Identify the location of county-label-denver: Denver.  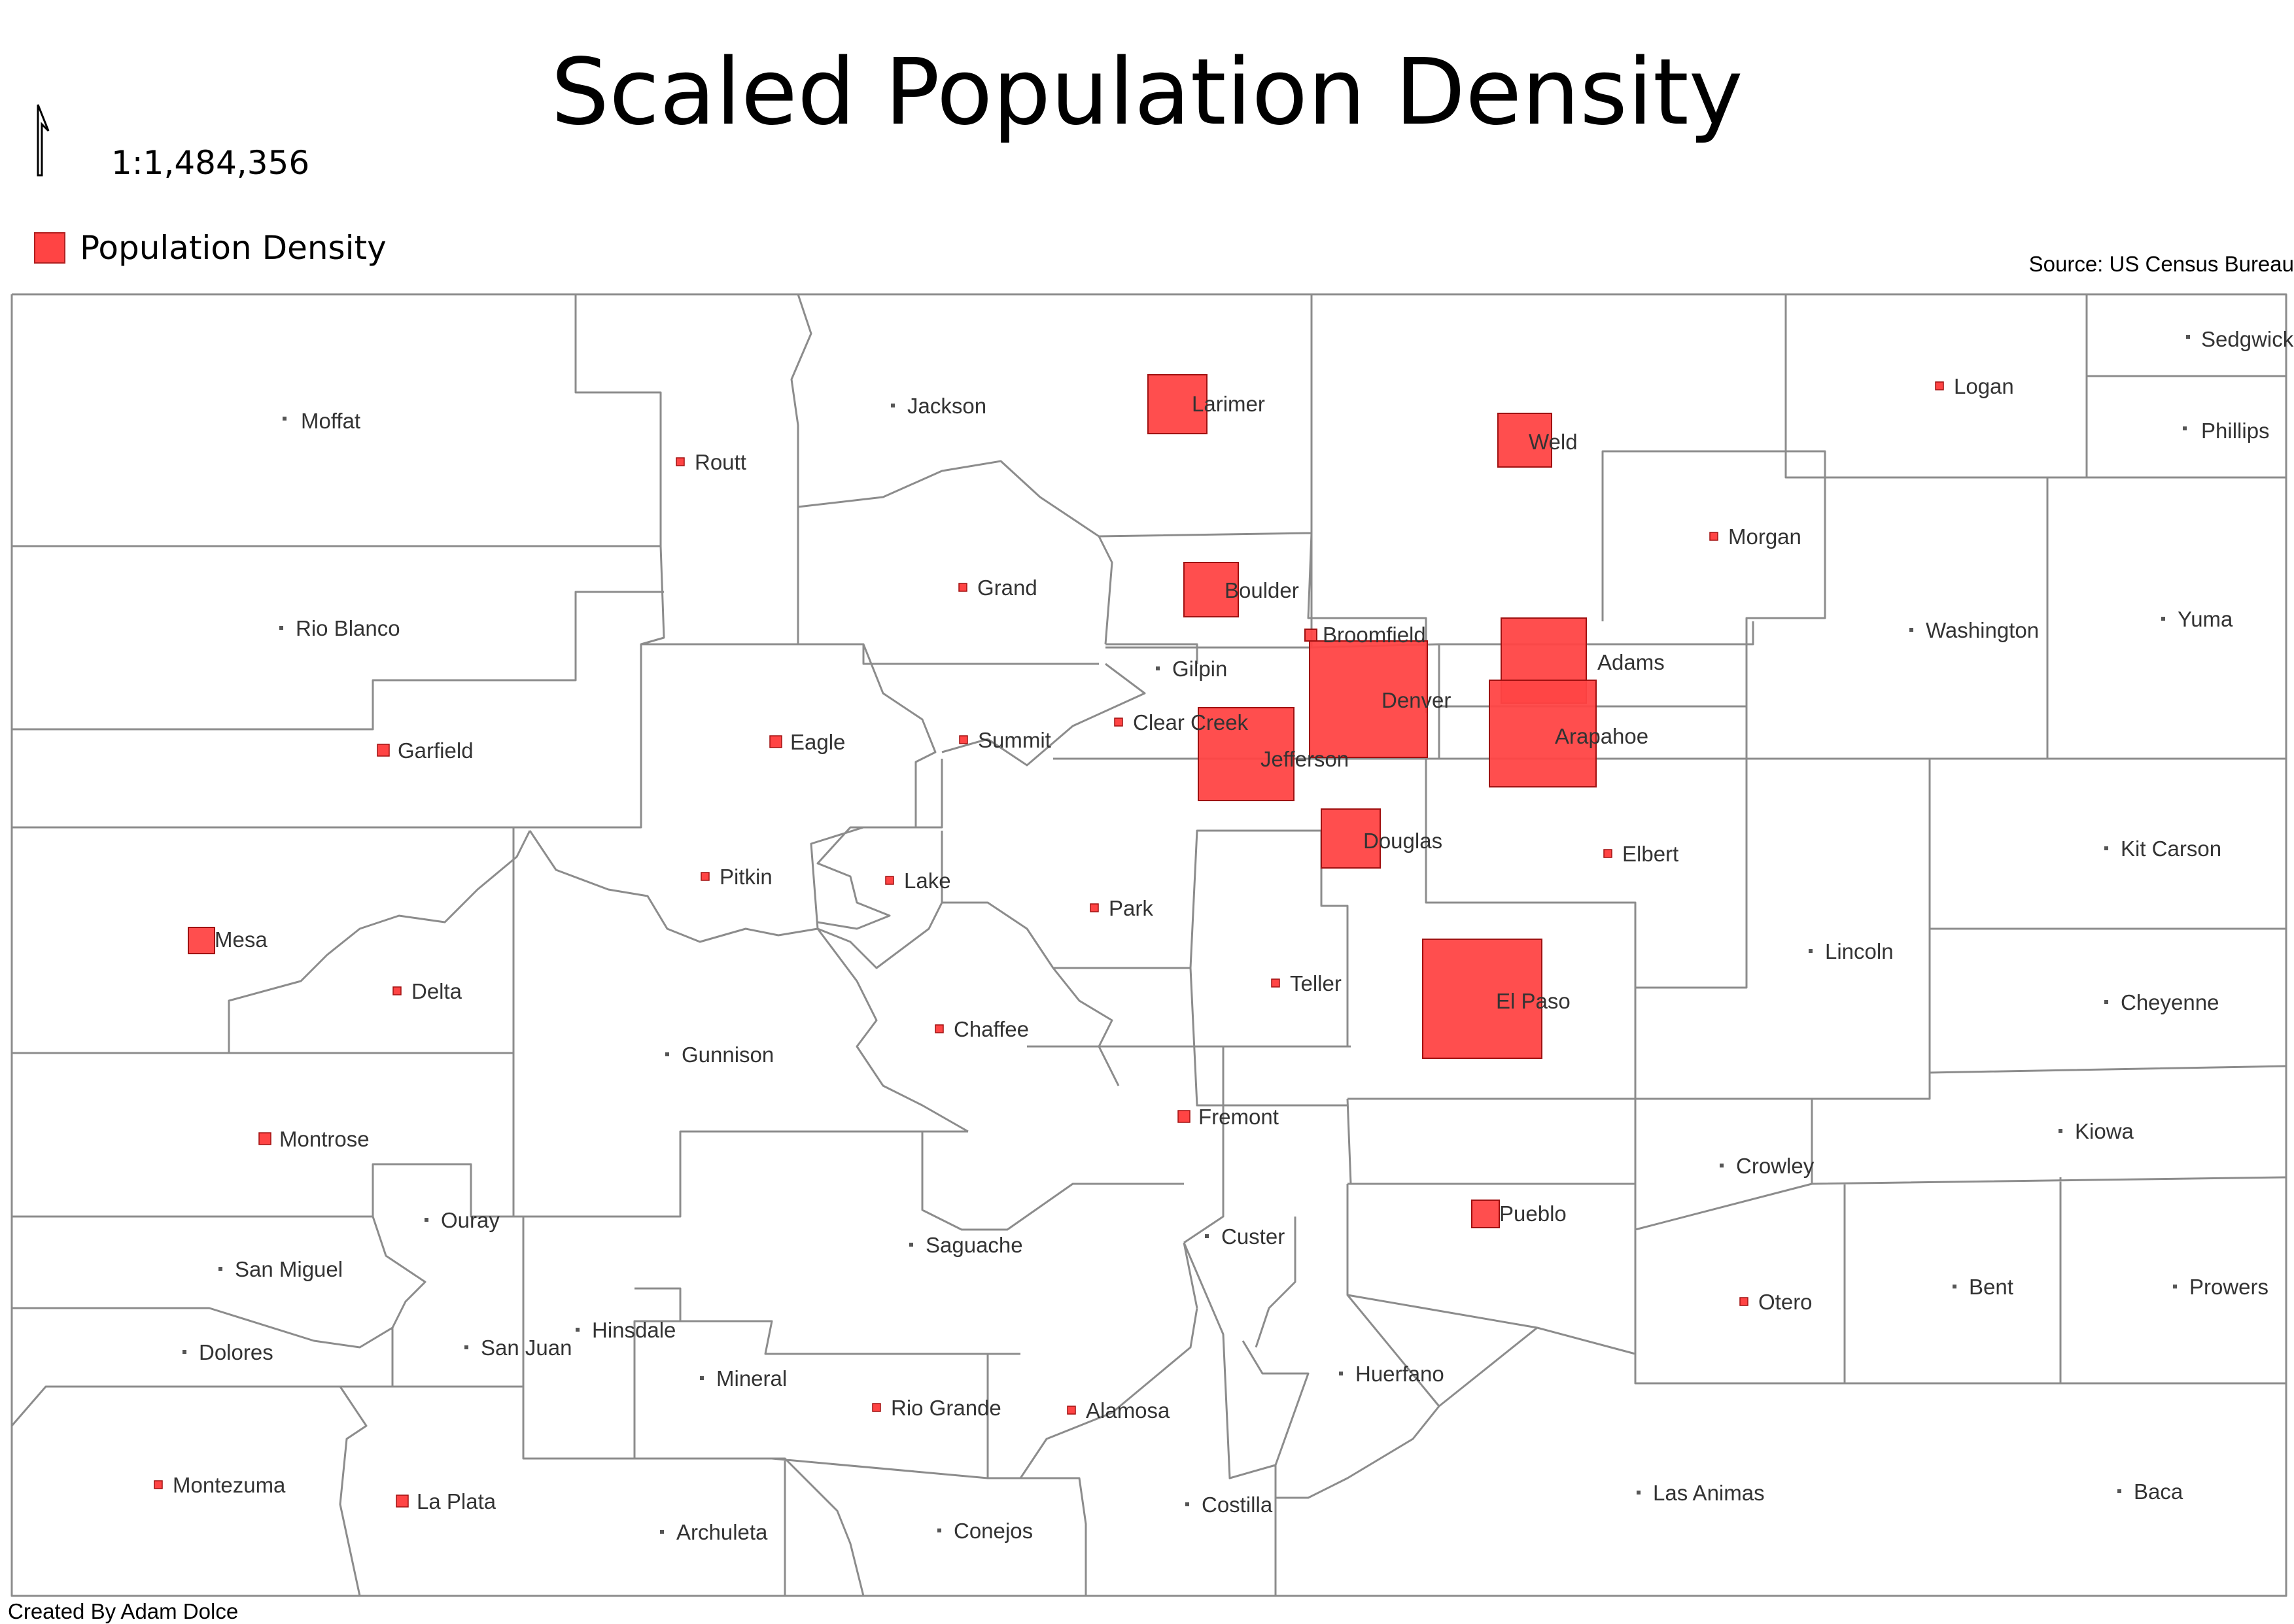
(1416, 700).